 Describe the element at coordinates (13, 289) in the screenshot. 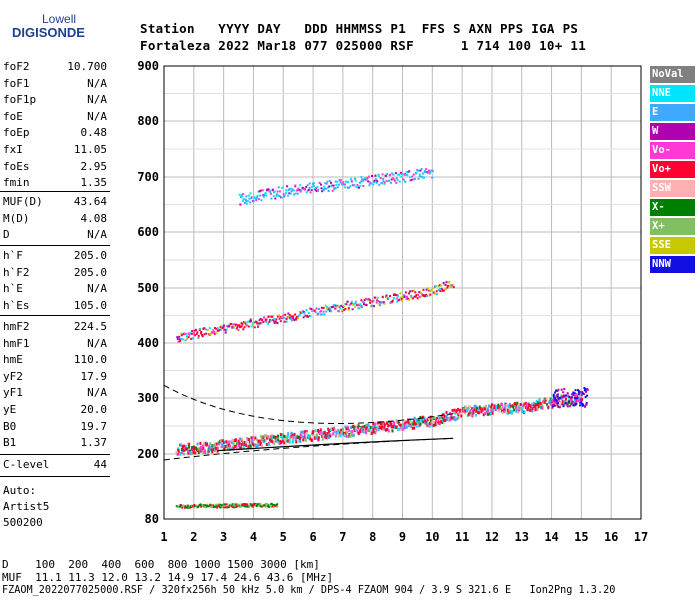

I see `param-name: h`E` at that location.